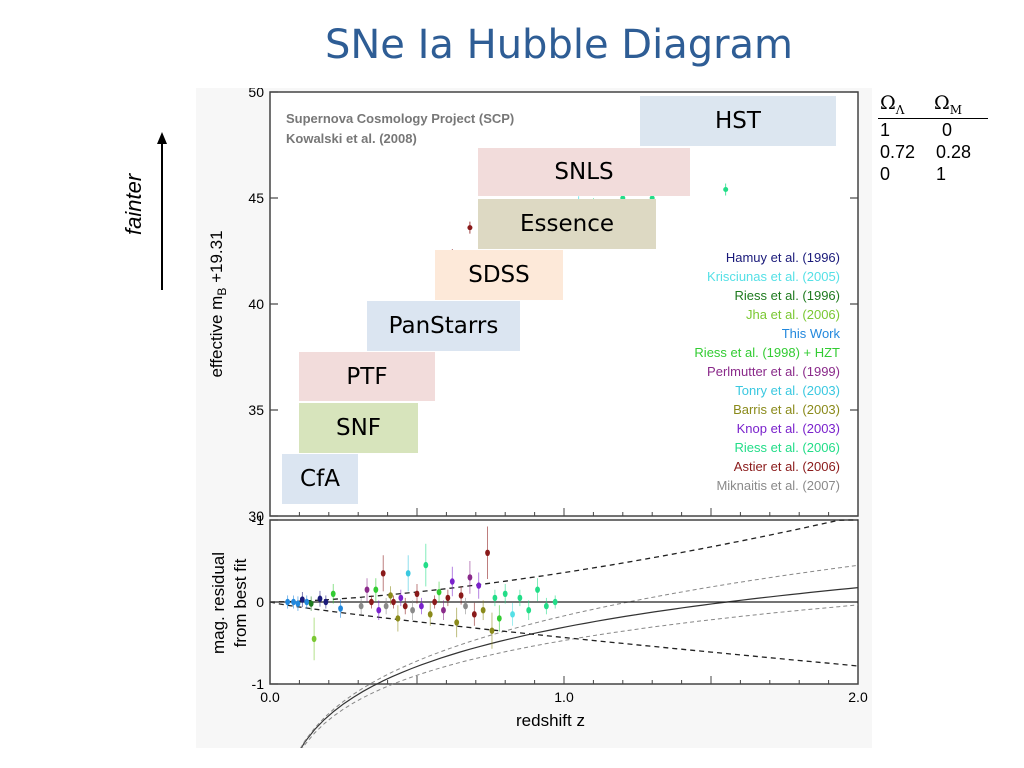 Image resolution: width=1024 pixels, height=768 pixels. What do you see at coordinates (898, 152) in the screenshot?
I see `omega-lambda-value: 0.72` at bounding box center [898, 152].